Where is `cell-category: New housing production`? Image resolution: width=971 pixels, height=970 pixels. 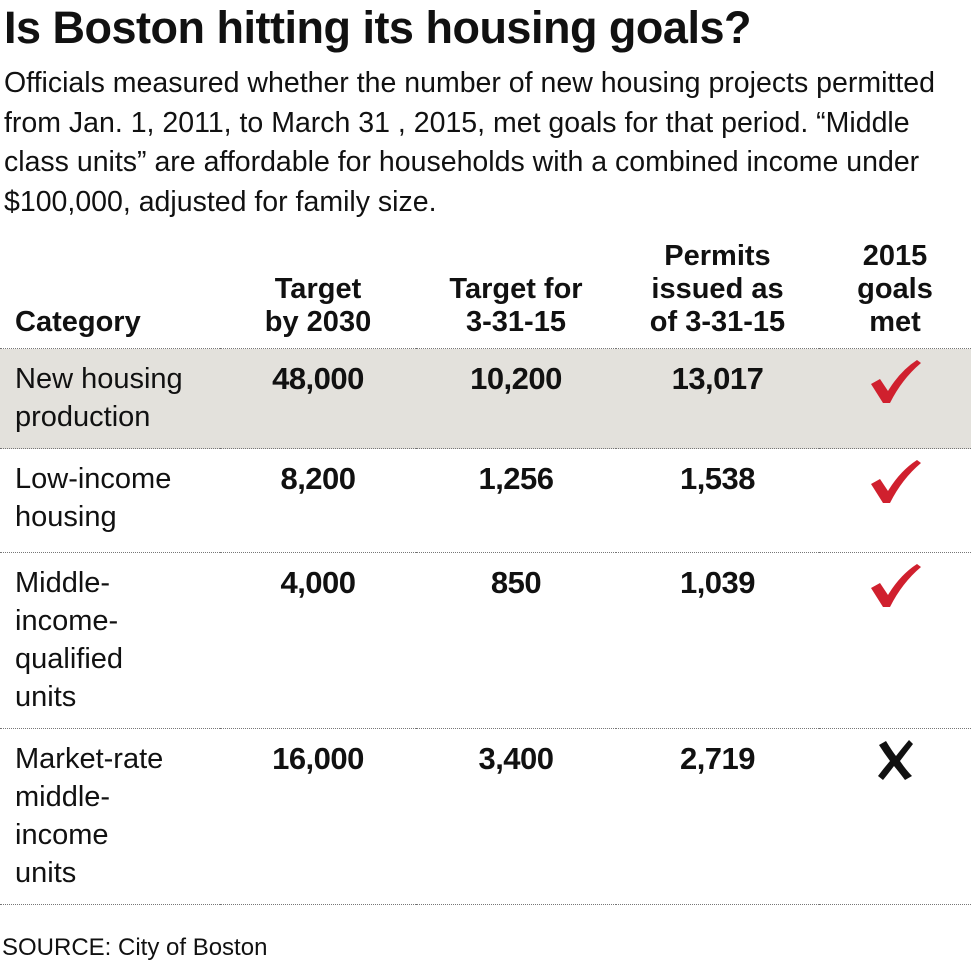
cell-category: New housing production is located at coordinates (110, 398).